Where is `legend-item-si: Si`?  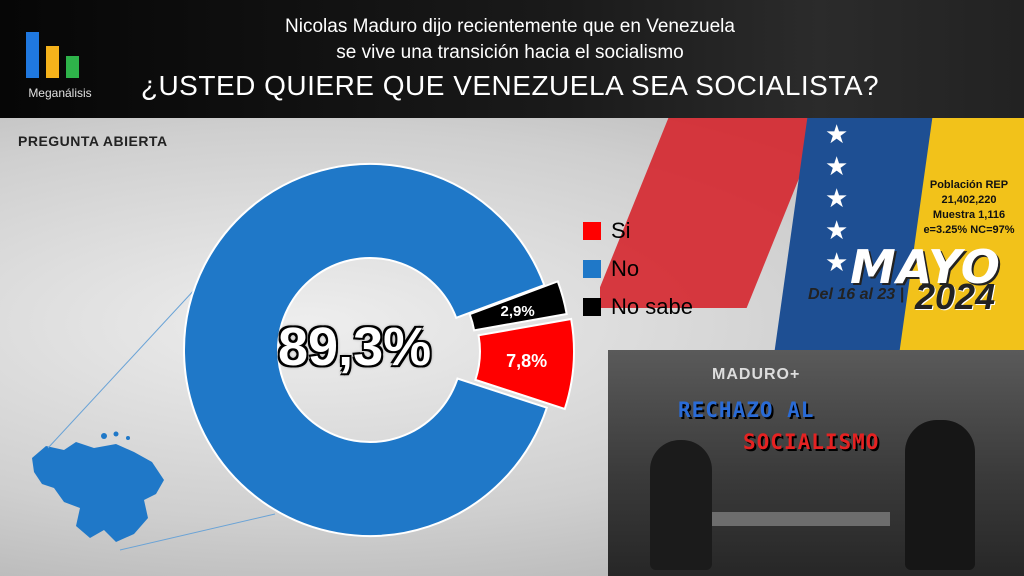 legend-item-si: Si is located at coordinates (638, 231).